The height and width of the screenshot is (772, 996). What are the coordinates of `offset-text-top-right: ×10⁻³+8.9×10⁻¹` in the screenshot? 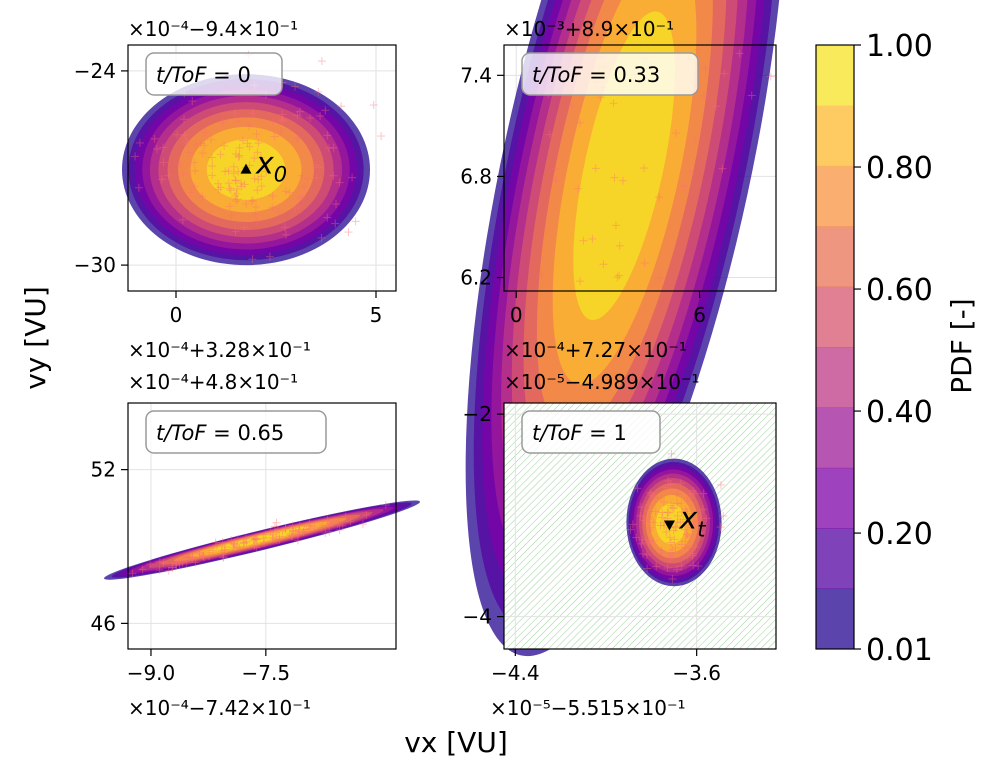 It's located at (589, 29).